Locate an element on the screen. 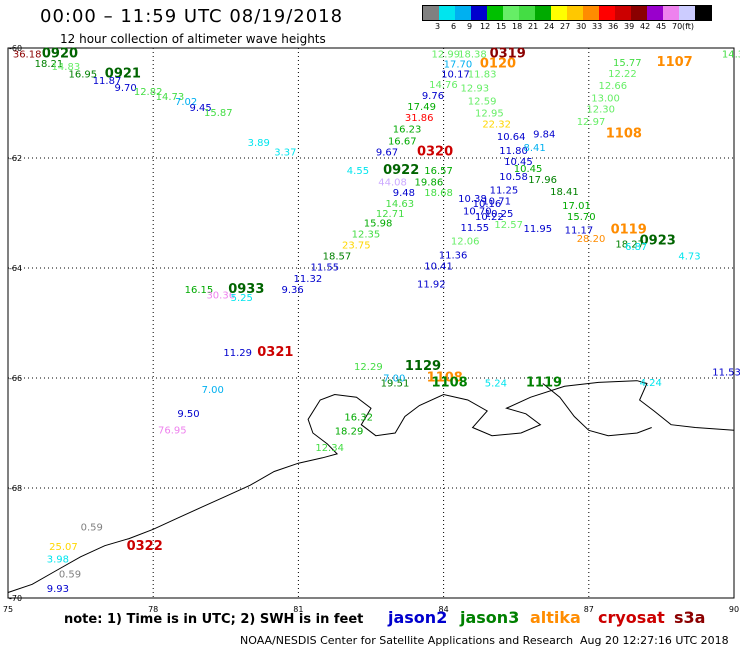  wave-height-label: 12.29 is located at coordinates (368, 367).